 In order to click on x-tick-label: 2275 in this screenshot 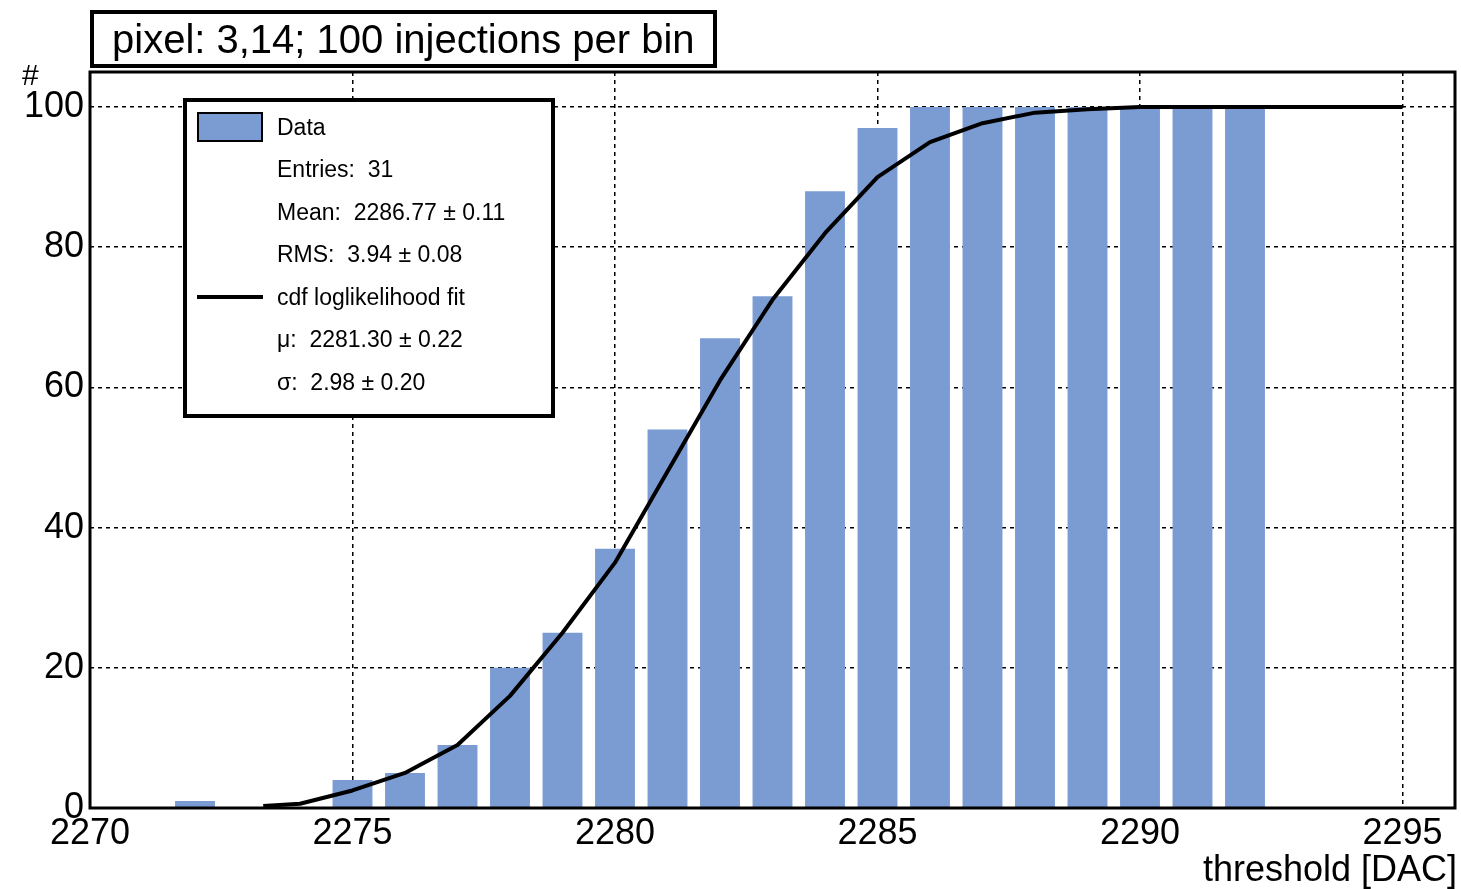, I will do `click(352, 831)`.